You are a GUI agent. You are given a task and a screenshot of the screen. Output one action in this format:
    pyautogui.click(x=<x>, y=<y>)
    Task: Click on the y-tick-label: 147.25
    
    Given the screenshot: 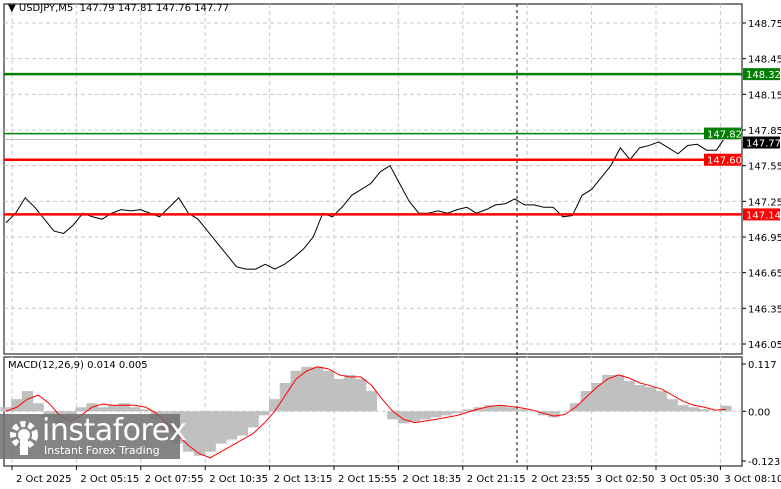 What is the action you would take?
    pyautogui.click(x=764, y=202)
    